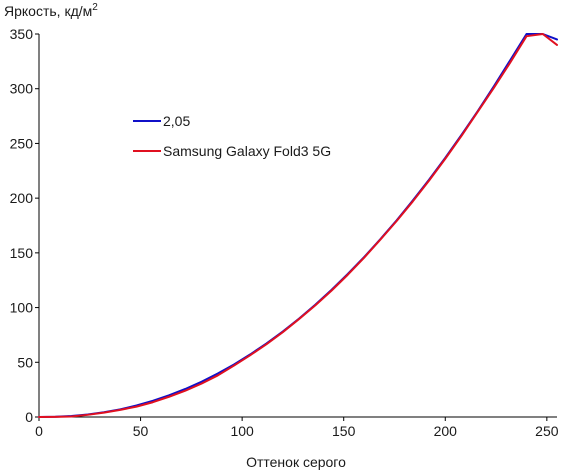 The height and width of the screenshot is (475, 562). Describe the element at coordinates (39, 431) in the screenshot. I see `x-tick-label: 0` at that location.